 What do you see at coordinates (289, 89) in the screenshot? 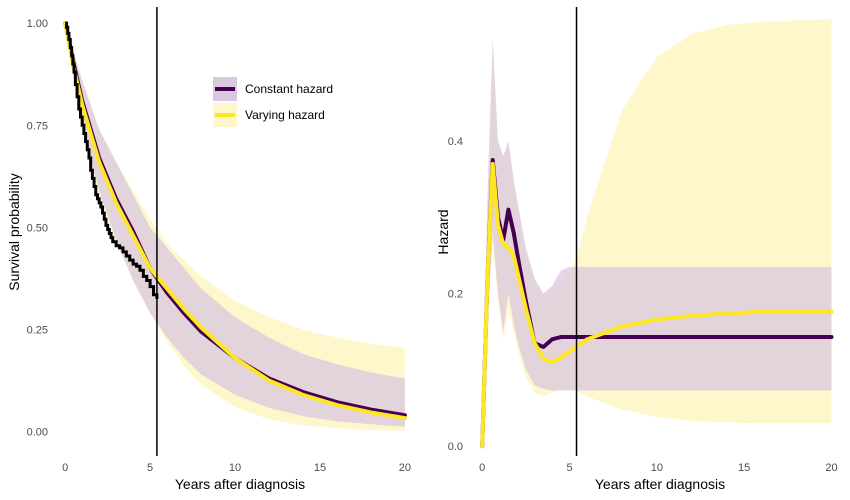
I see `legend-label-constant-hazard: Constant hazard` at bounding box center [289, 89].